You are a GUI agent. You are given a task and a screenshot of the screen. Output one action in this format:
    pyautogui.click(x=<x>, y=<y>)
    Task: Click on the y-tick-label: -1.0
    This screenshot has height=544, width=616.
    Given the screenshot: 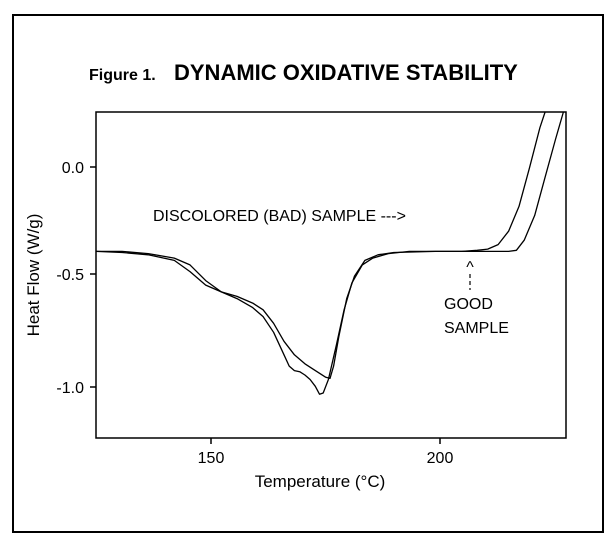 What is the action you would take?
    pyautogui.click(x=70, y=388)
    